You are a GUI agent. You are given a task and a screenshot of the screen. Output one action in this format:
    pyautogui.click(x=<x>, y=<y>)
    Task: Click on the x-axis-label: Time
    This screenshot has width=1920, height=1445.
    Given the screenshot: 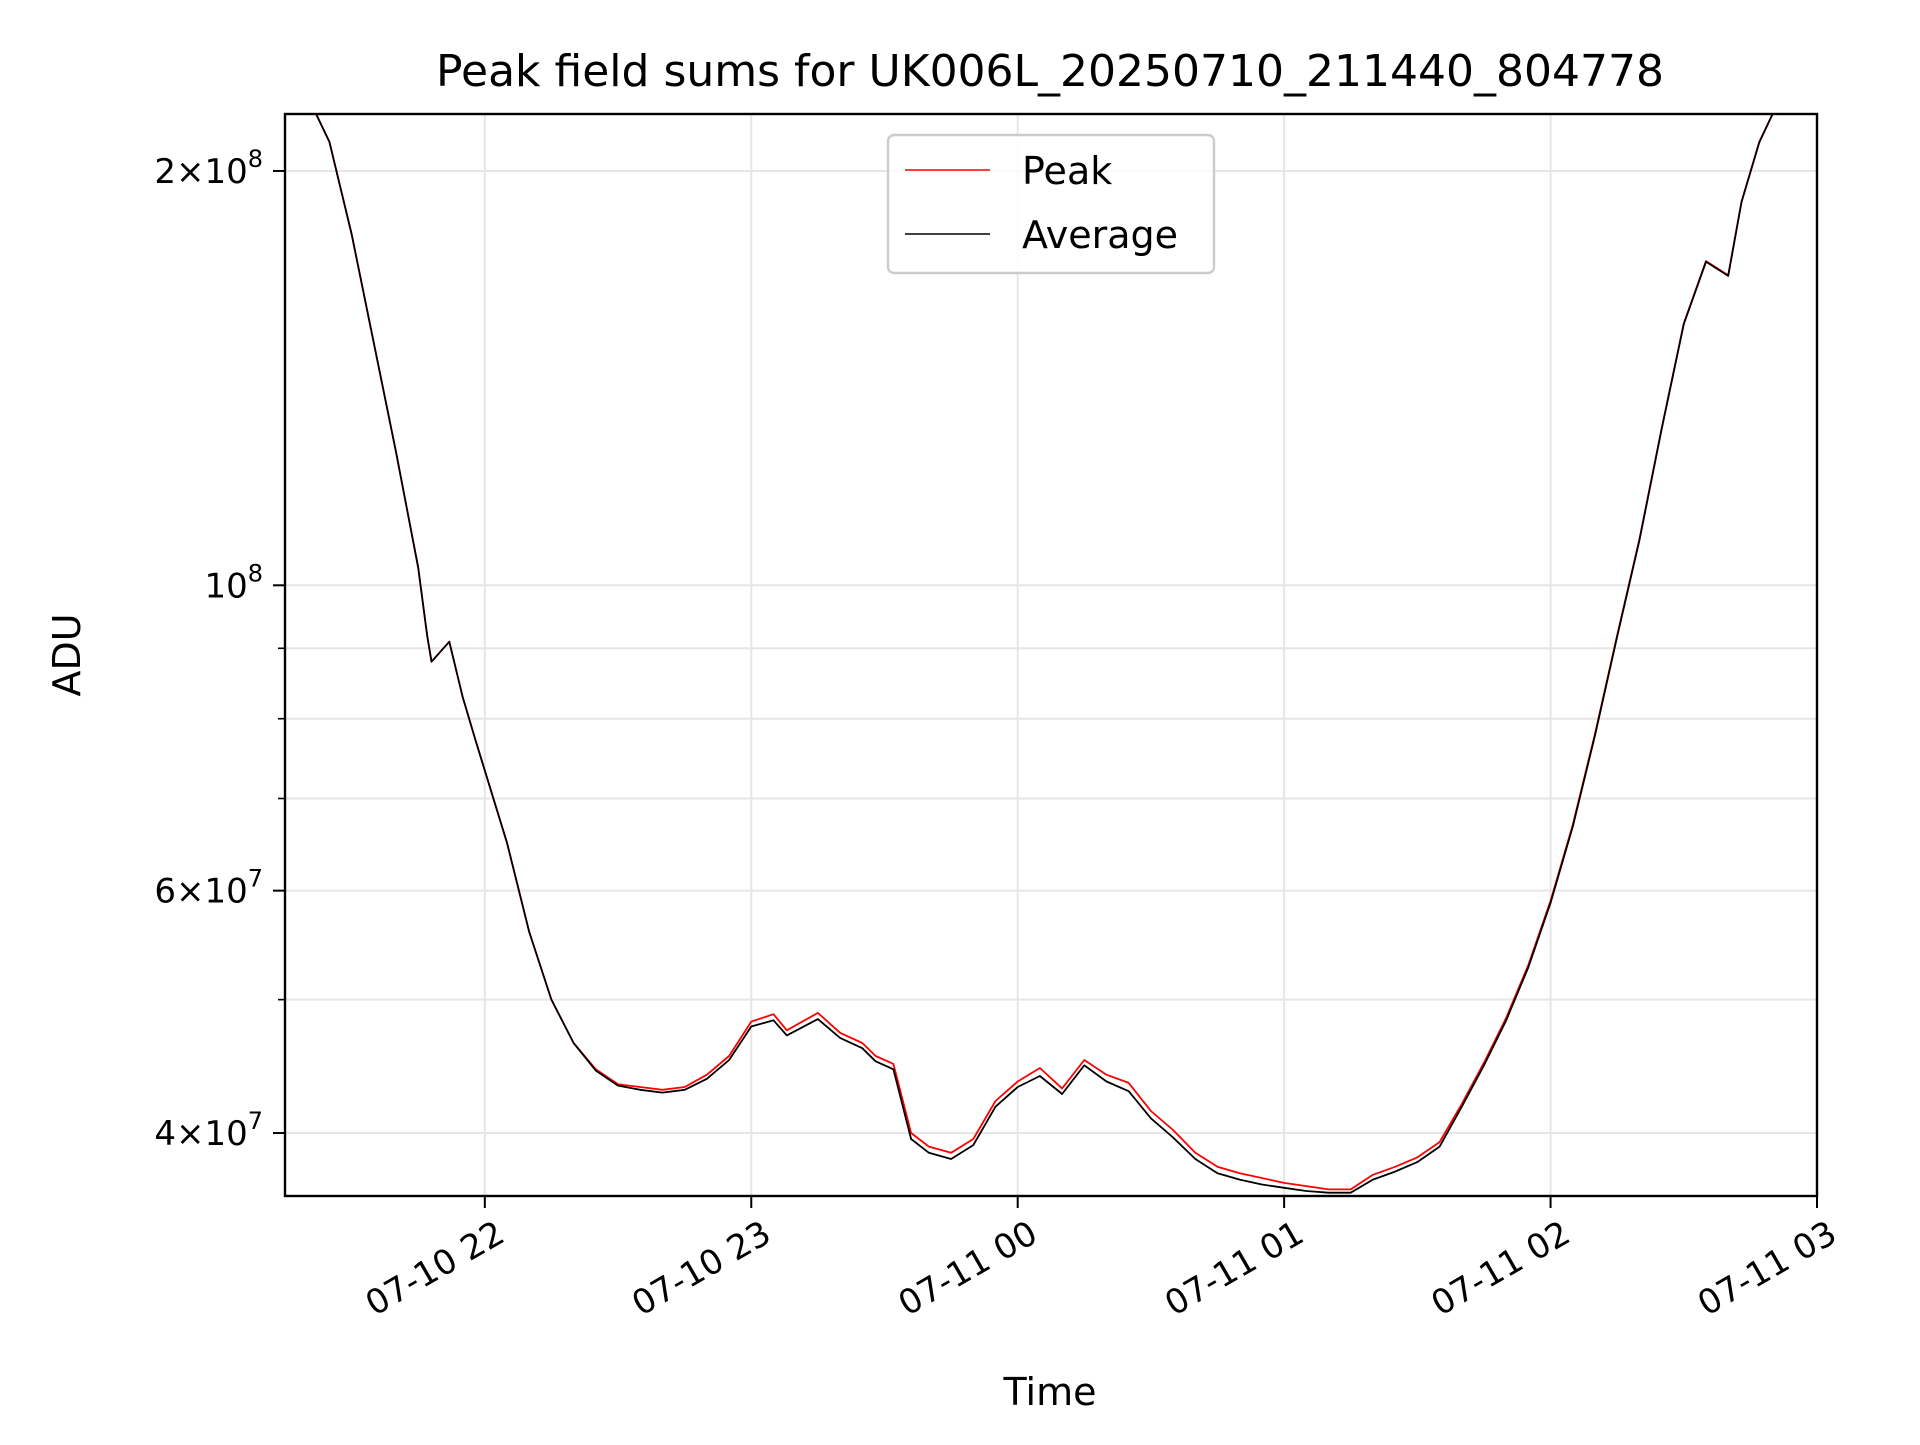 What is the action you would take?
    pyautogui.click(x=1050, y=1392)
    